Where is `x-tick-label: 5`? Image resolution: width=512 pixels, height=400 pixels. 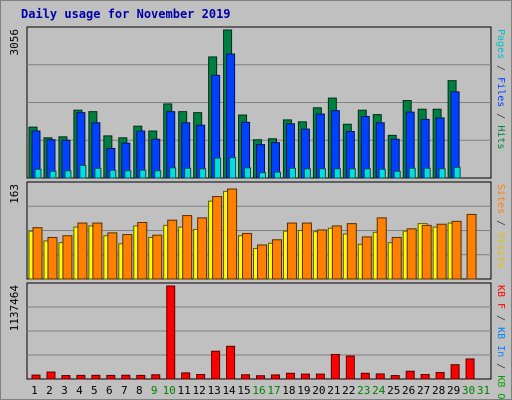 x-tick-label: 5 is located at coordinates (94, 390).